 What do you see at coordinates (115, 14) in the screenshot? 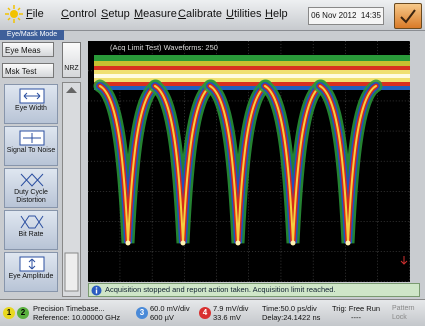
I see `menu-setup: Setup` at bounding box center [115, 14].